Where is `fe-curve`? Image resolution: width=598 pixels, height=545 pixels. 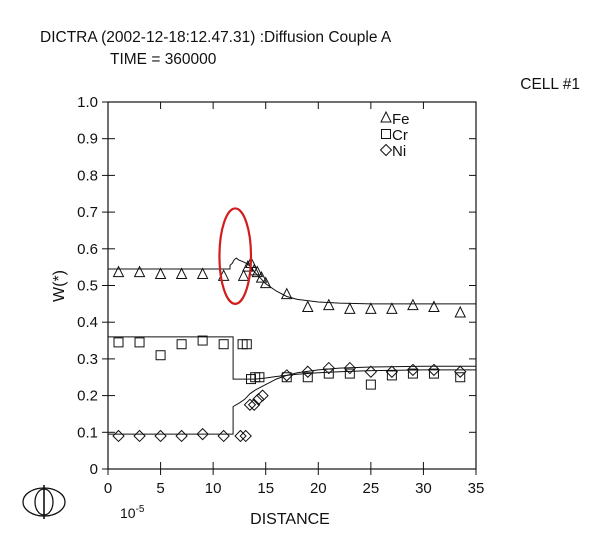 fe-curve is located at coordinates (292, 281).